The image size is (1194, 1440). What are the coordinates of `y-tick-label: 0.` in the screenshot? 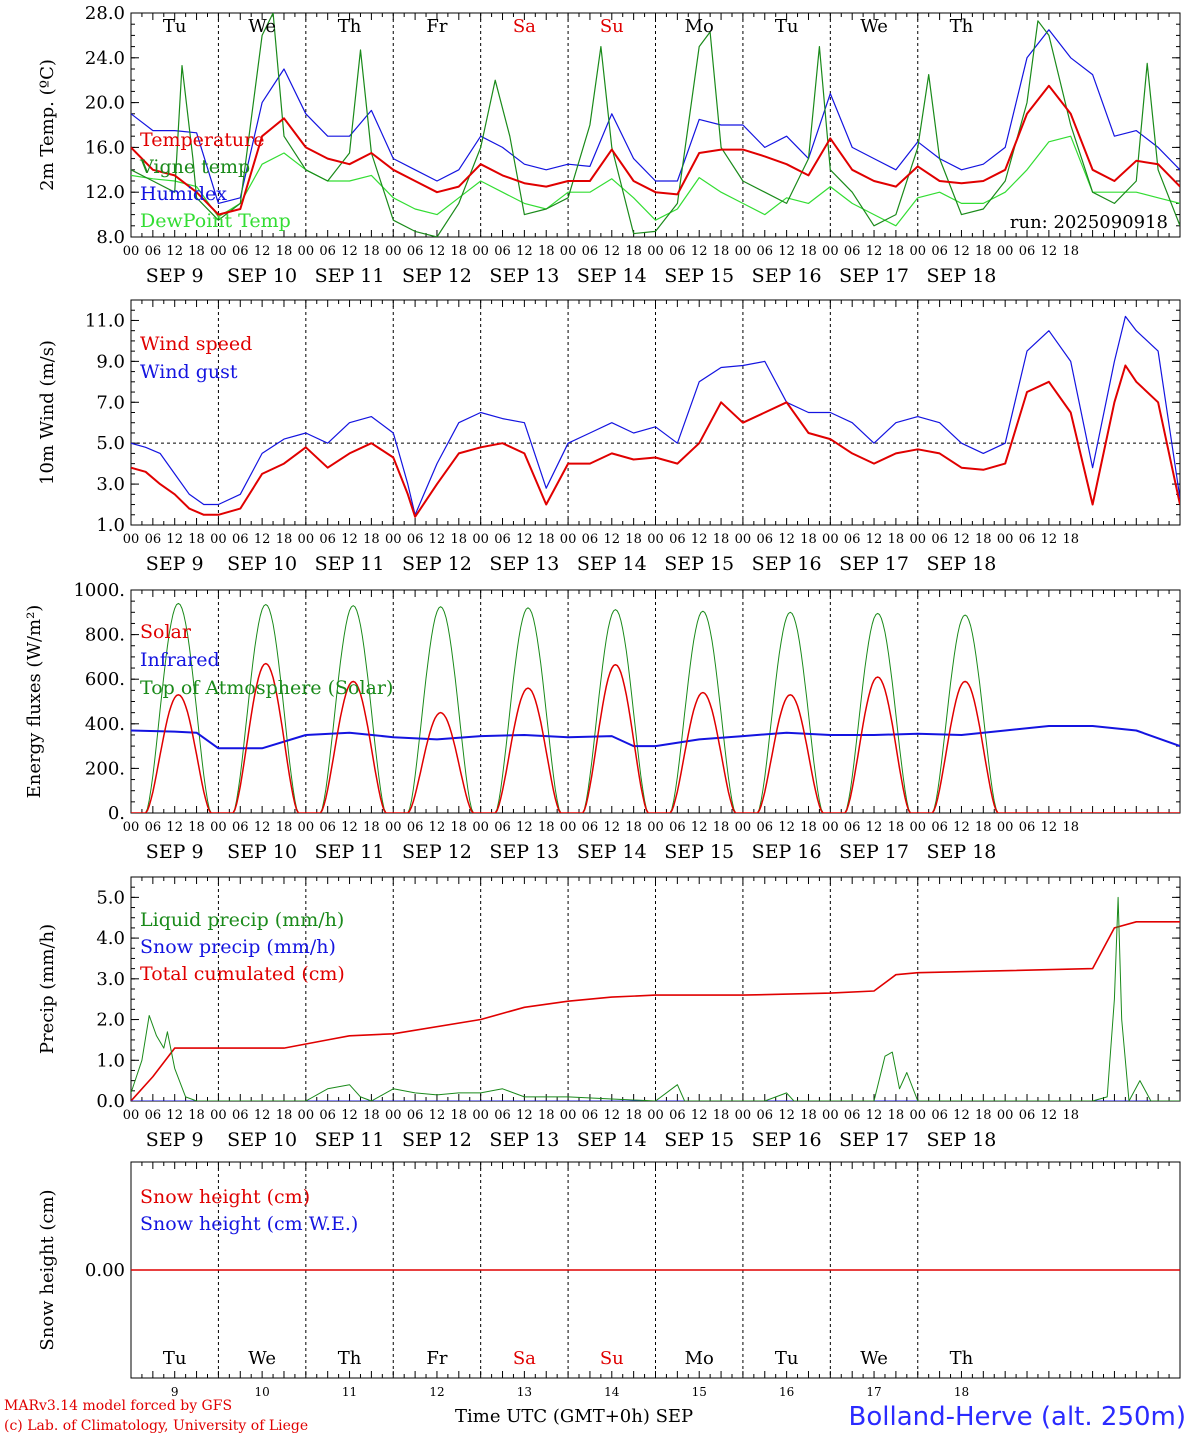 It's located at (116, 813).